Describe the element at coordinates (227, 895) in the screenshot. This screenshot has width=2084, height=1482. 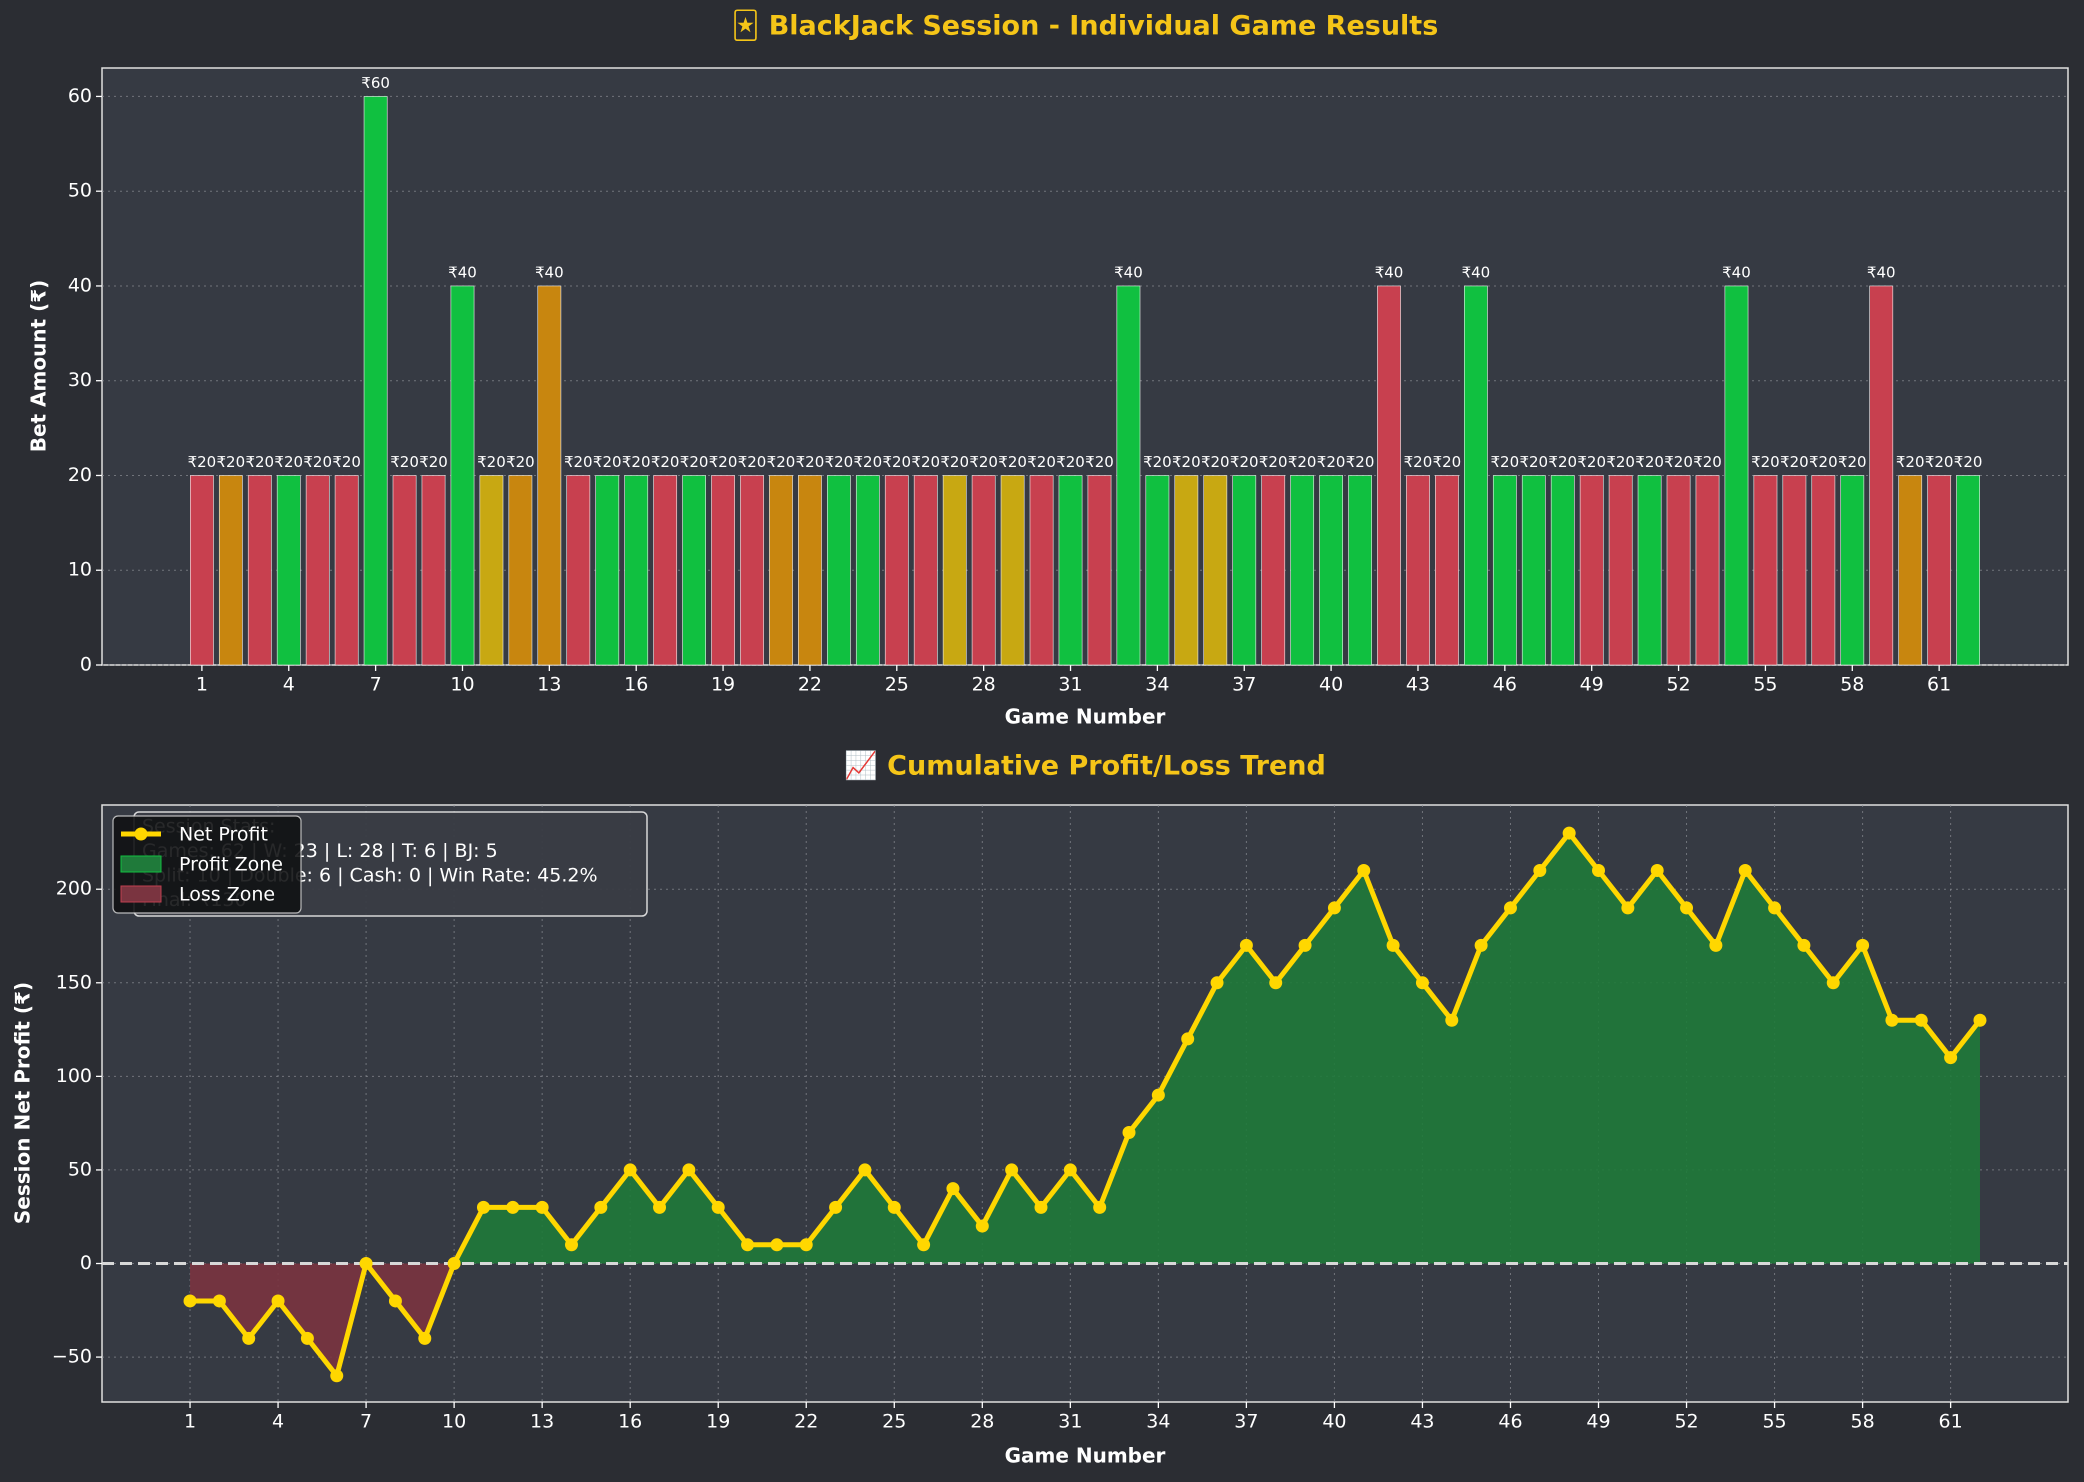
I see `legend-label: Loss Zone` at that location.